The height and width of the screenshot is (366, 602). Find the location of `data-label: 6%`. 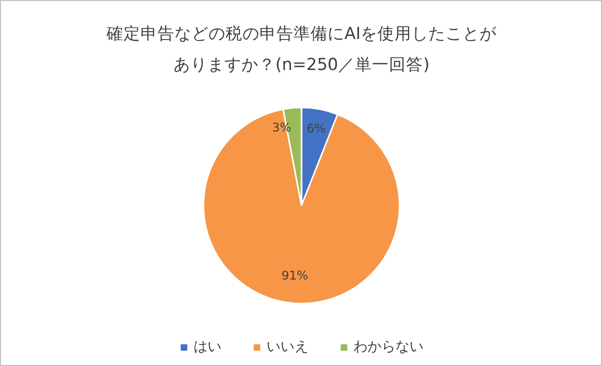

data-label: 6% is located at coordinates (316, 128).